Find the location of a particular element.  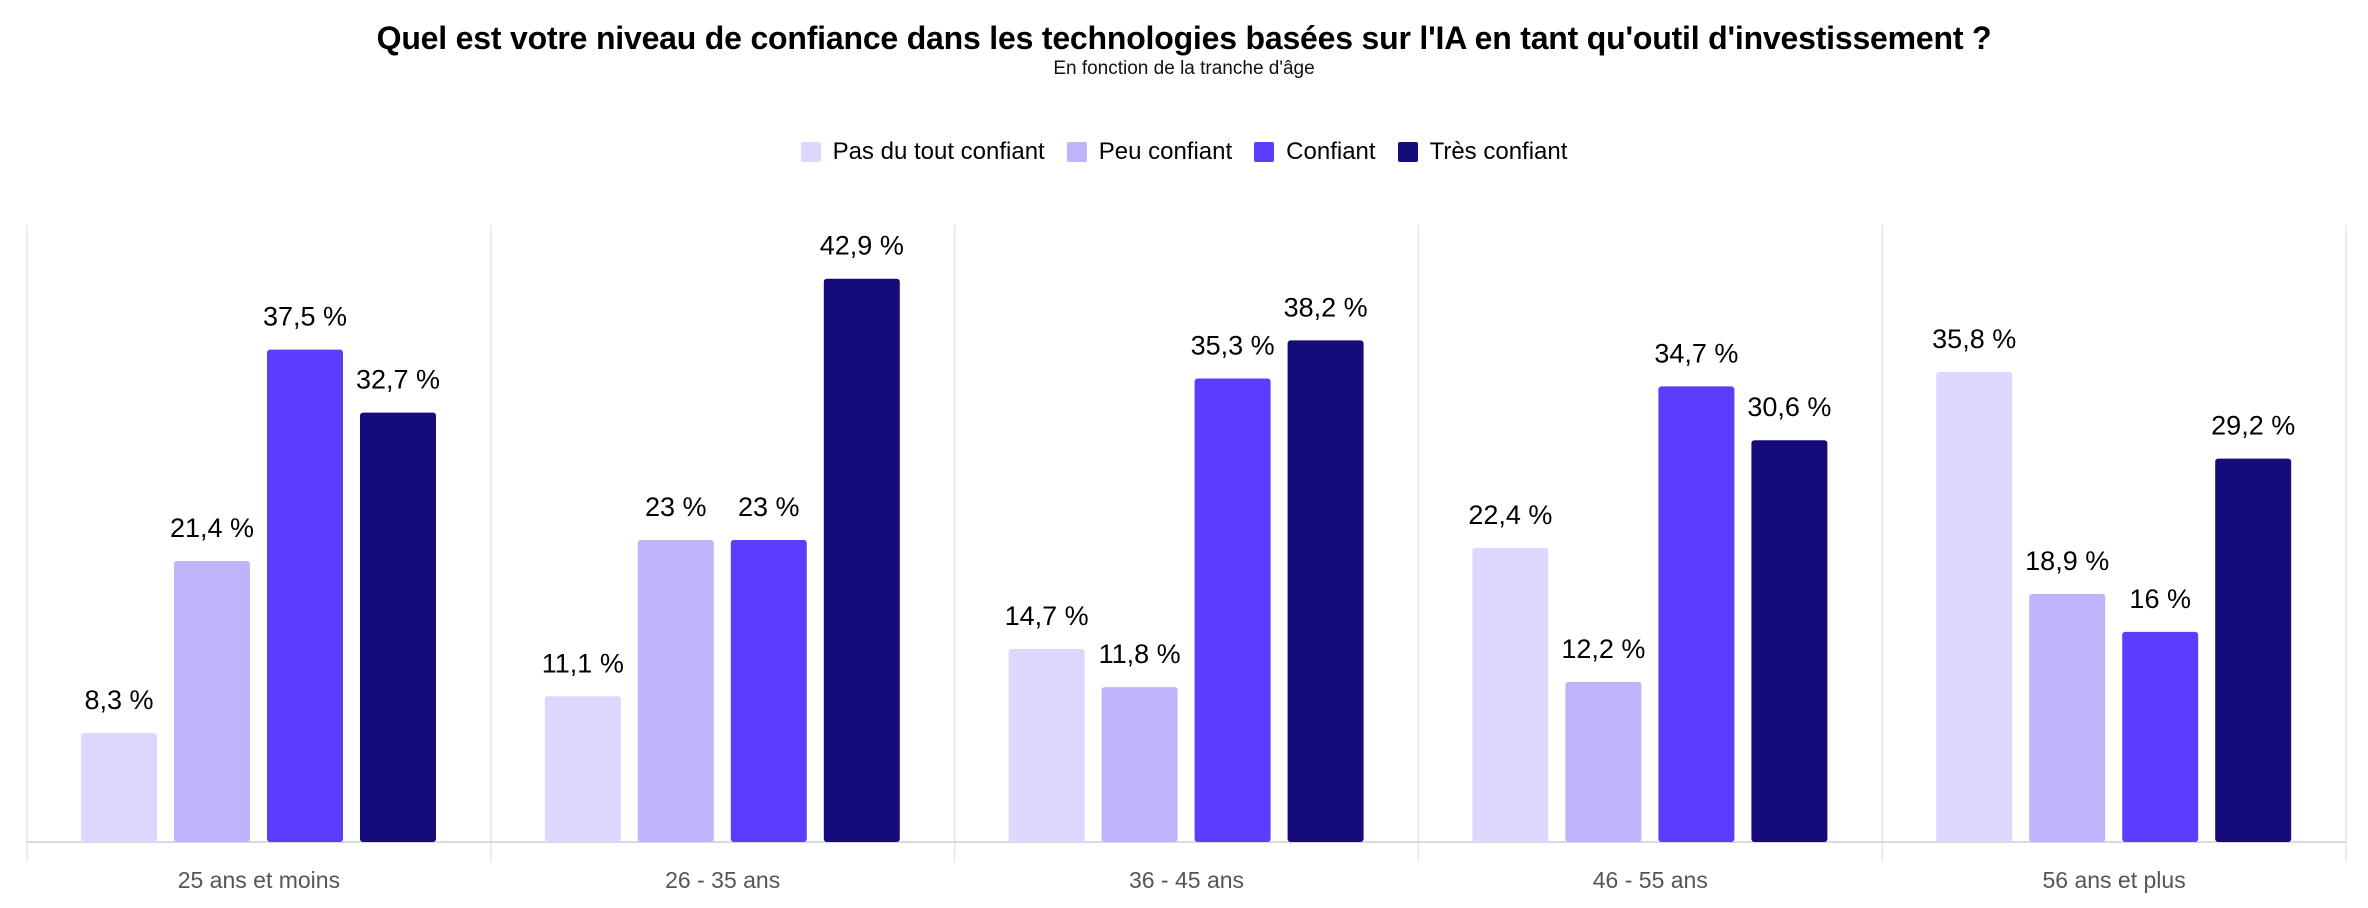

data-label: 35,8 % is located at coordinates (1974, 339).